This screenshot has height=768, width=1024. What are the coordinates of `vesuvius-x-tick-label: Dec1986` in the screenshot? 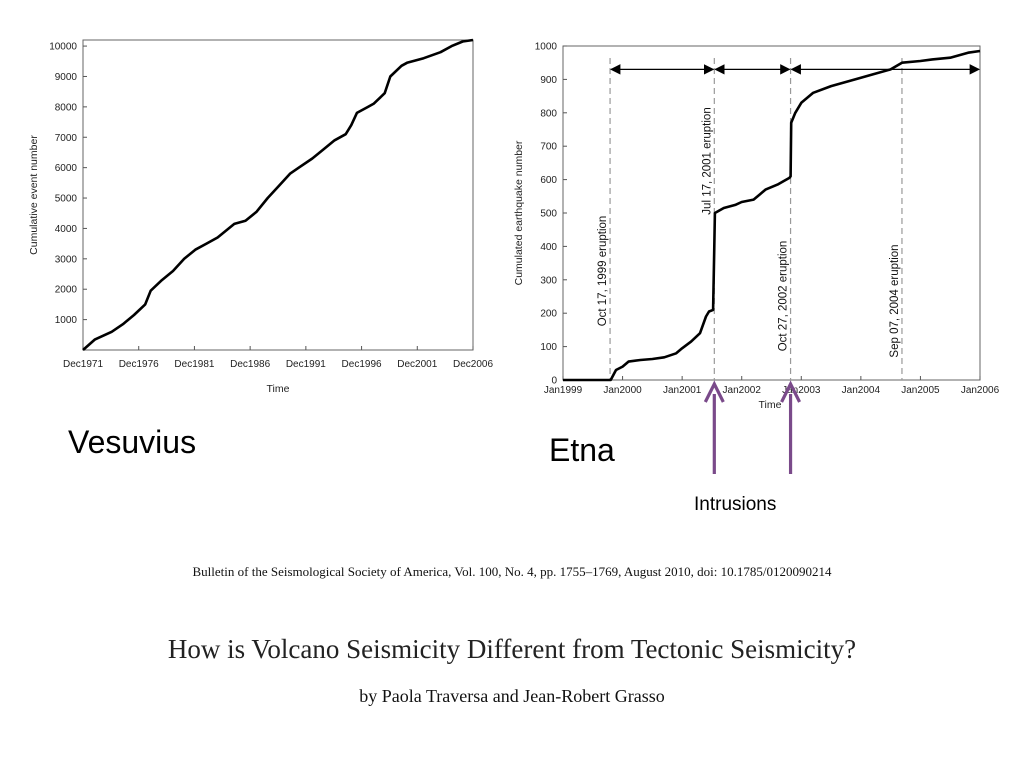 It's located at (250, 364).